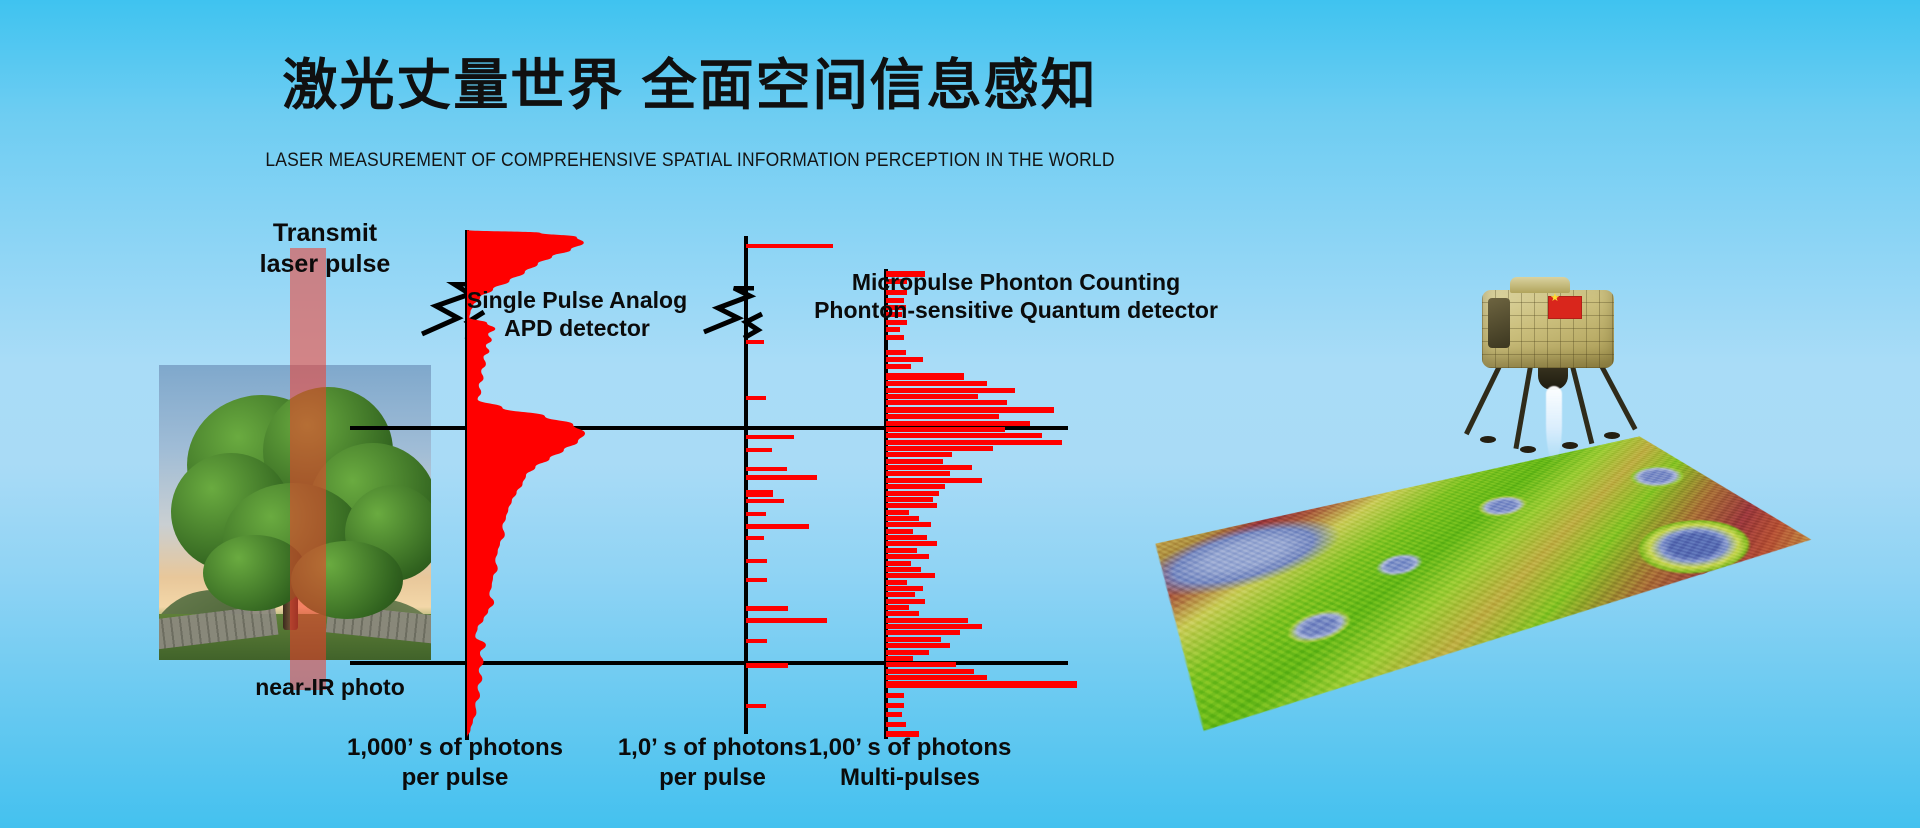 Image resolution: width=1920 pixels, height=828 pixels. I want to click on lander-top-module, so click(1540, 285).